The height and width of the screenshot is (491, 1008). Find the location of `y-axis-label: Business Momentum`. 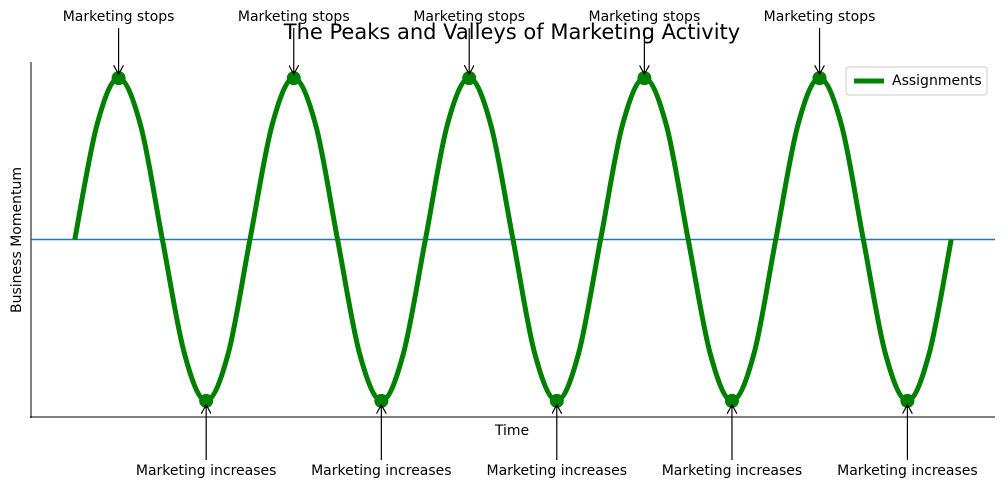

y-axis-label: Business Momentum is located at coordinates (17, 240).